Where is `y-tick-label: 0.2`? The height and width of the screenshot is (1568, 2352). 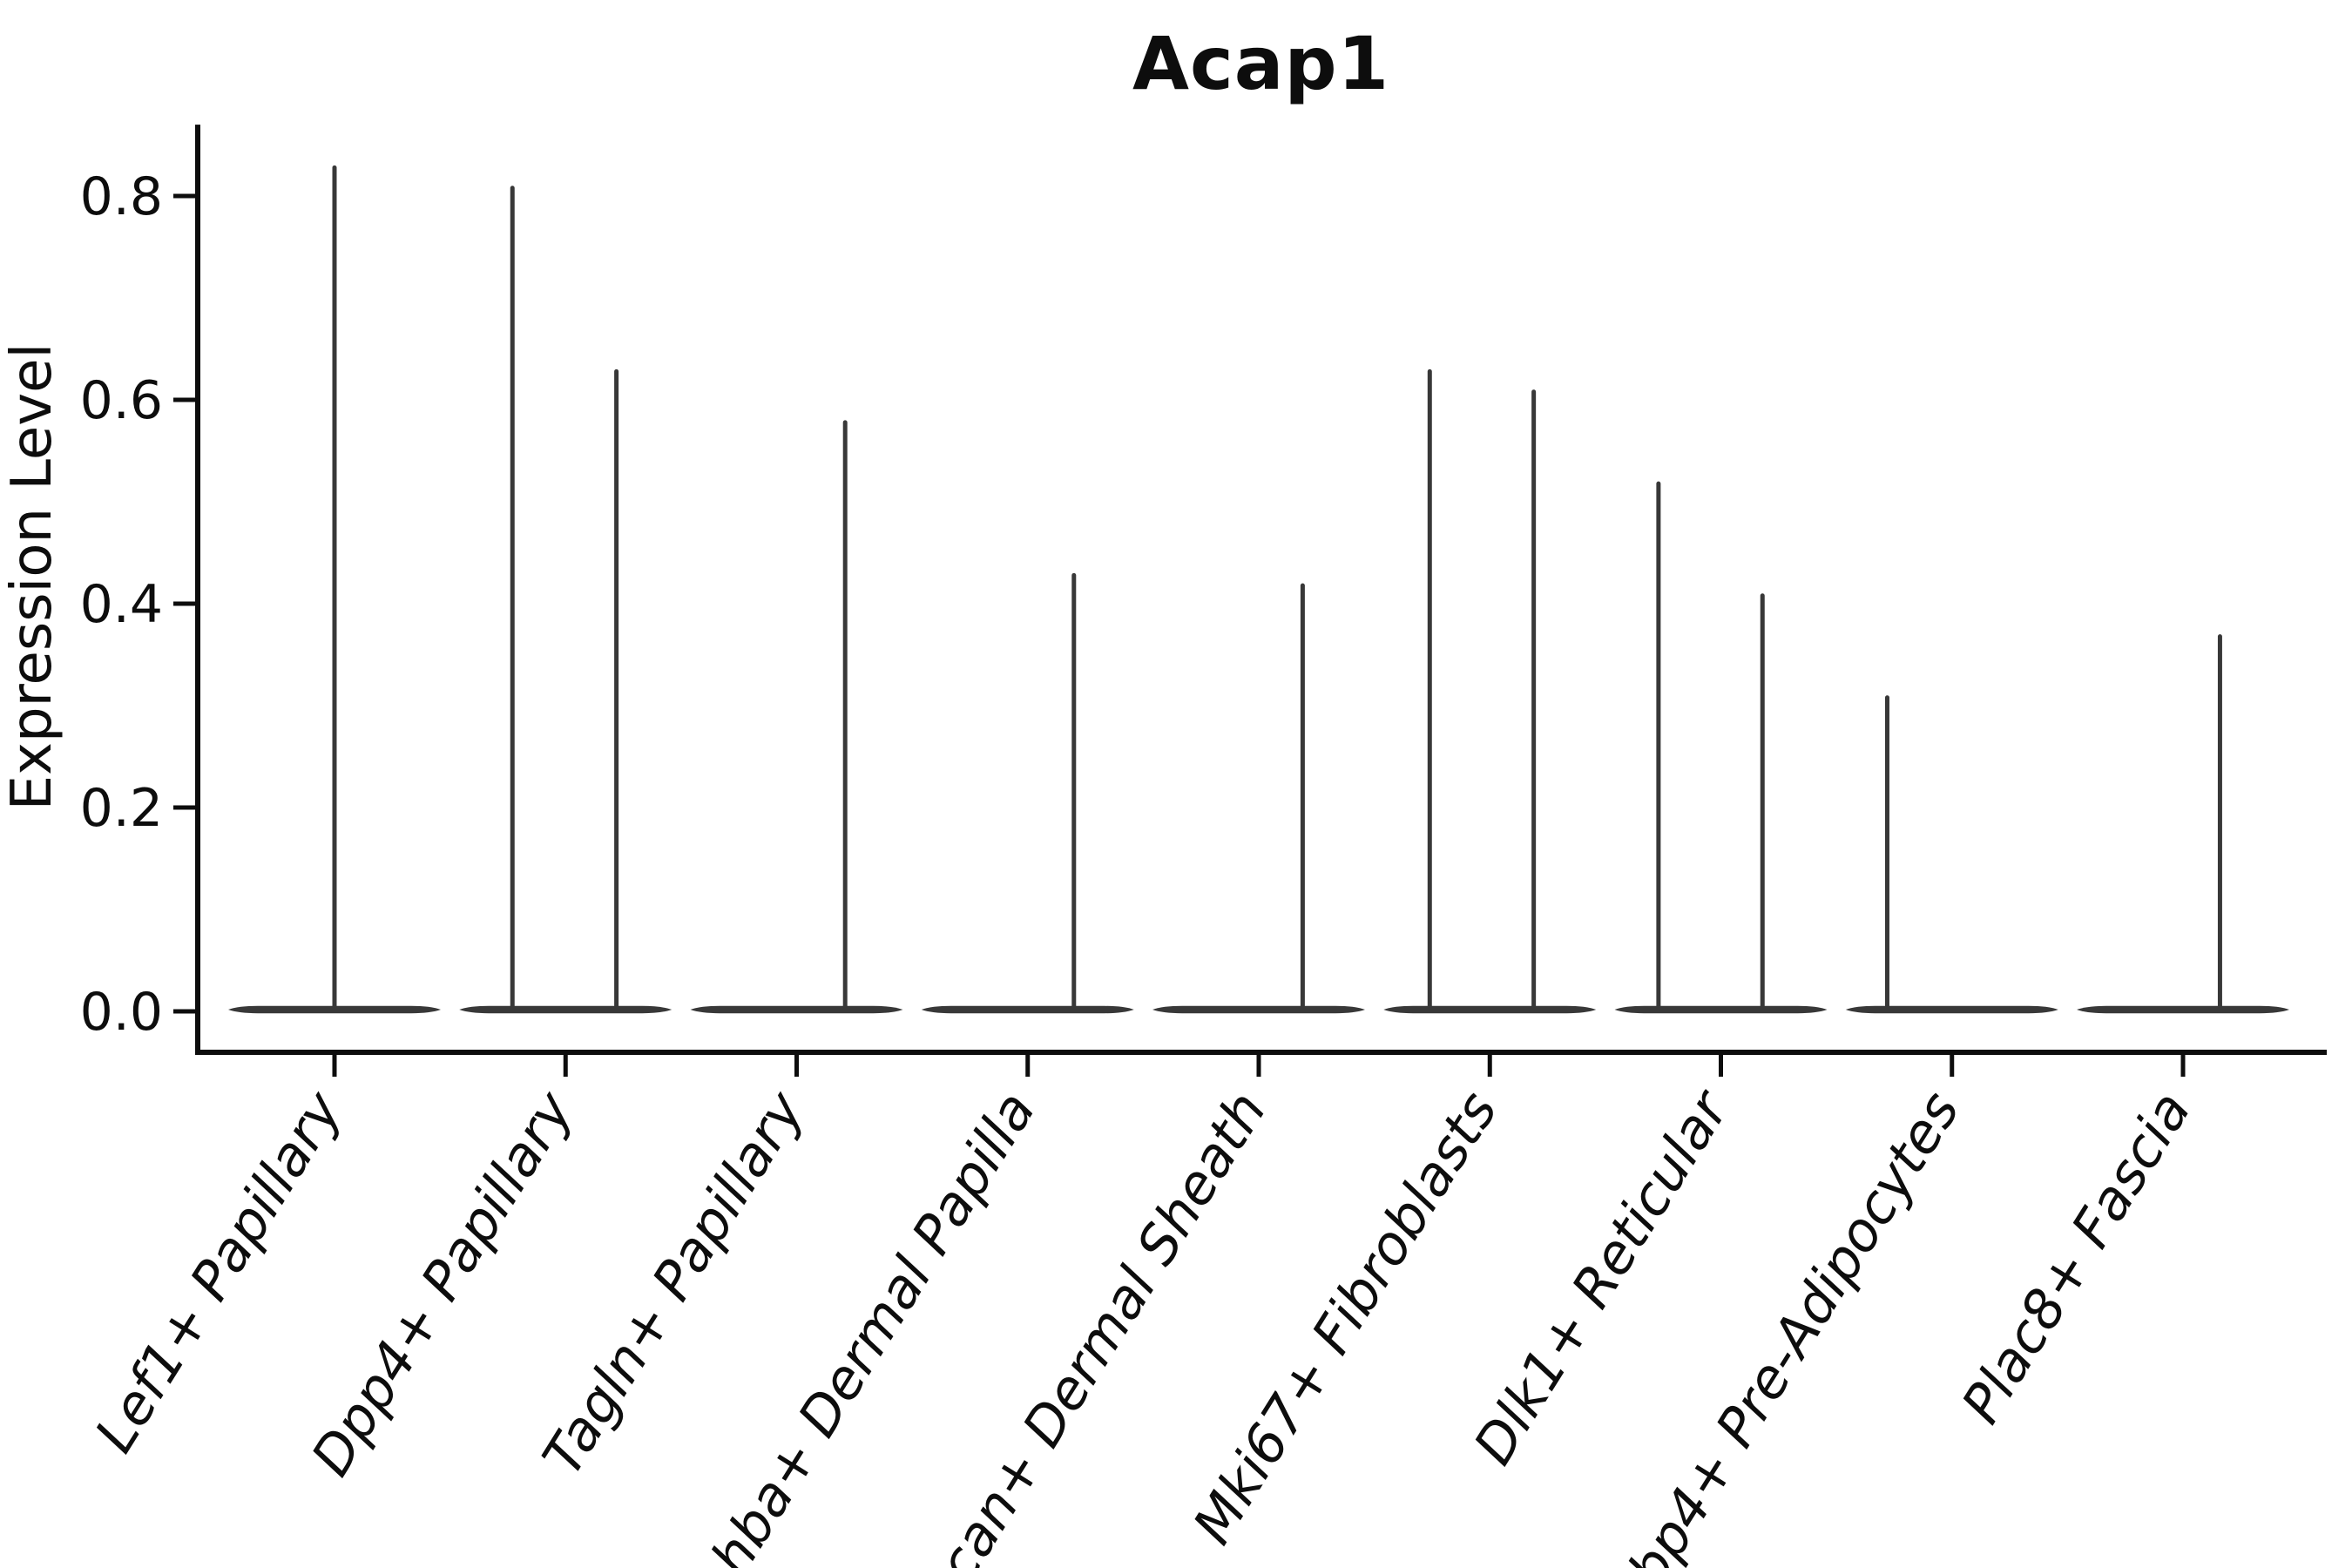
y-tick-label: 0.2 is located at coordinates (121, 808).